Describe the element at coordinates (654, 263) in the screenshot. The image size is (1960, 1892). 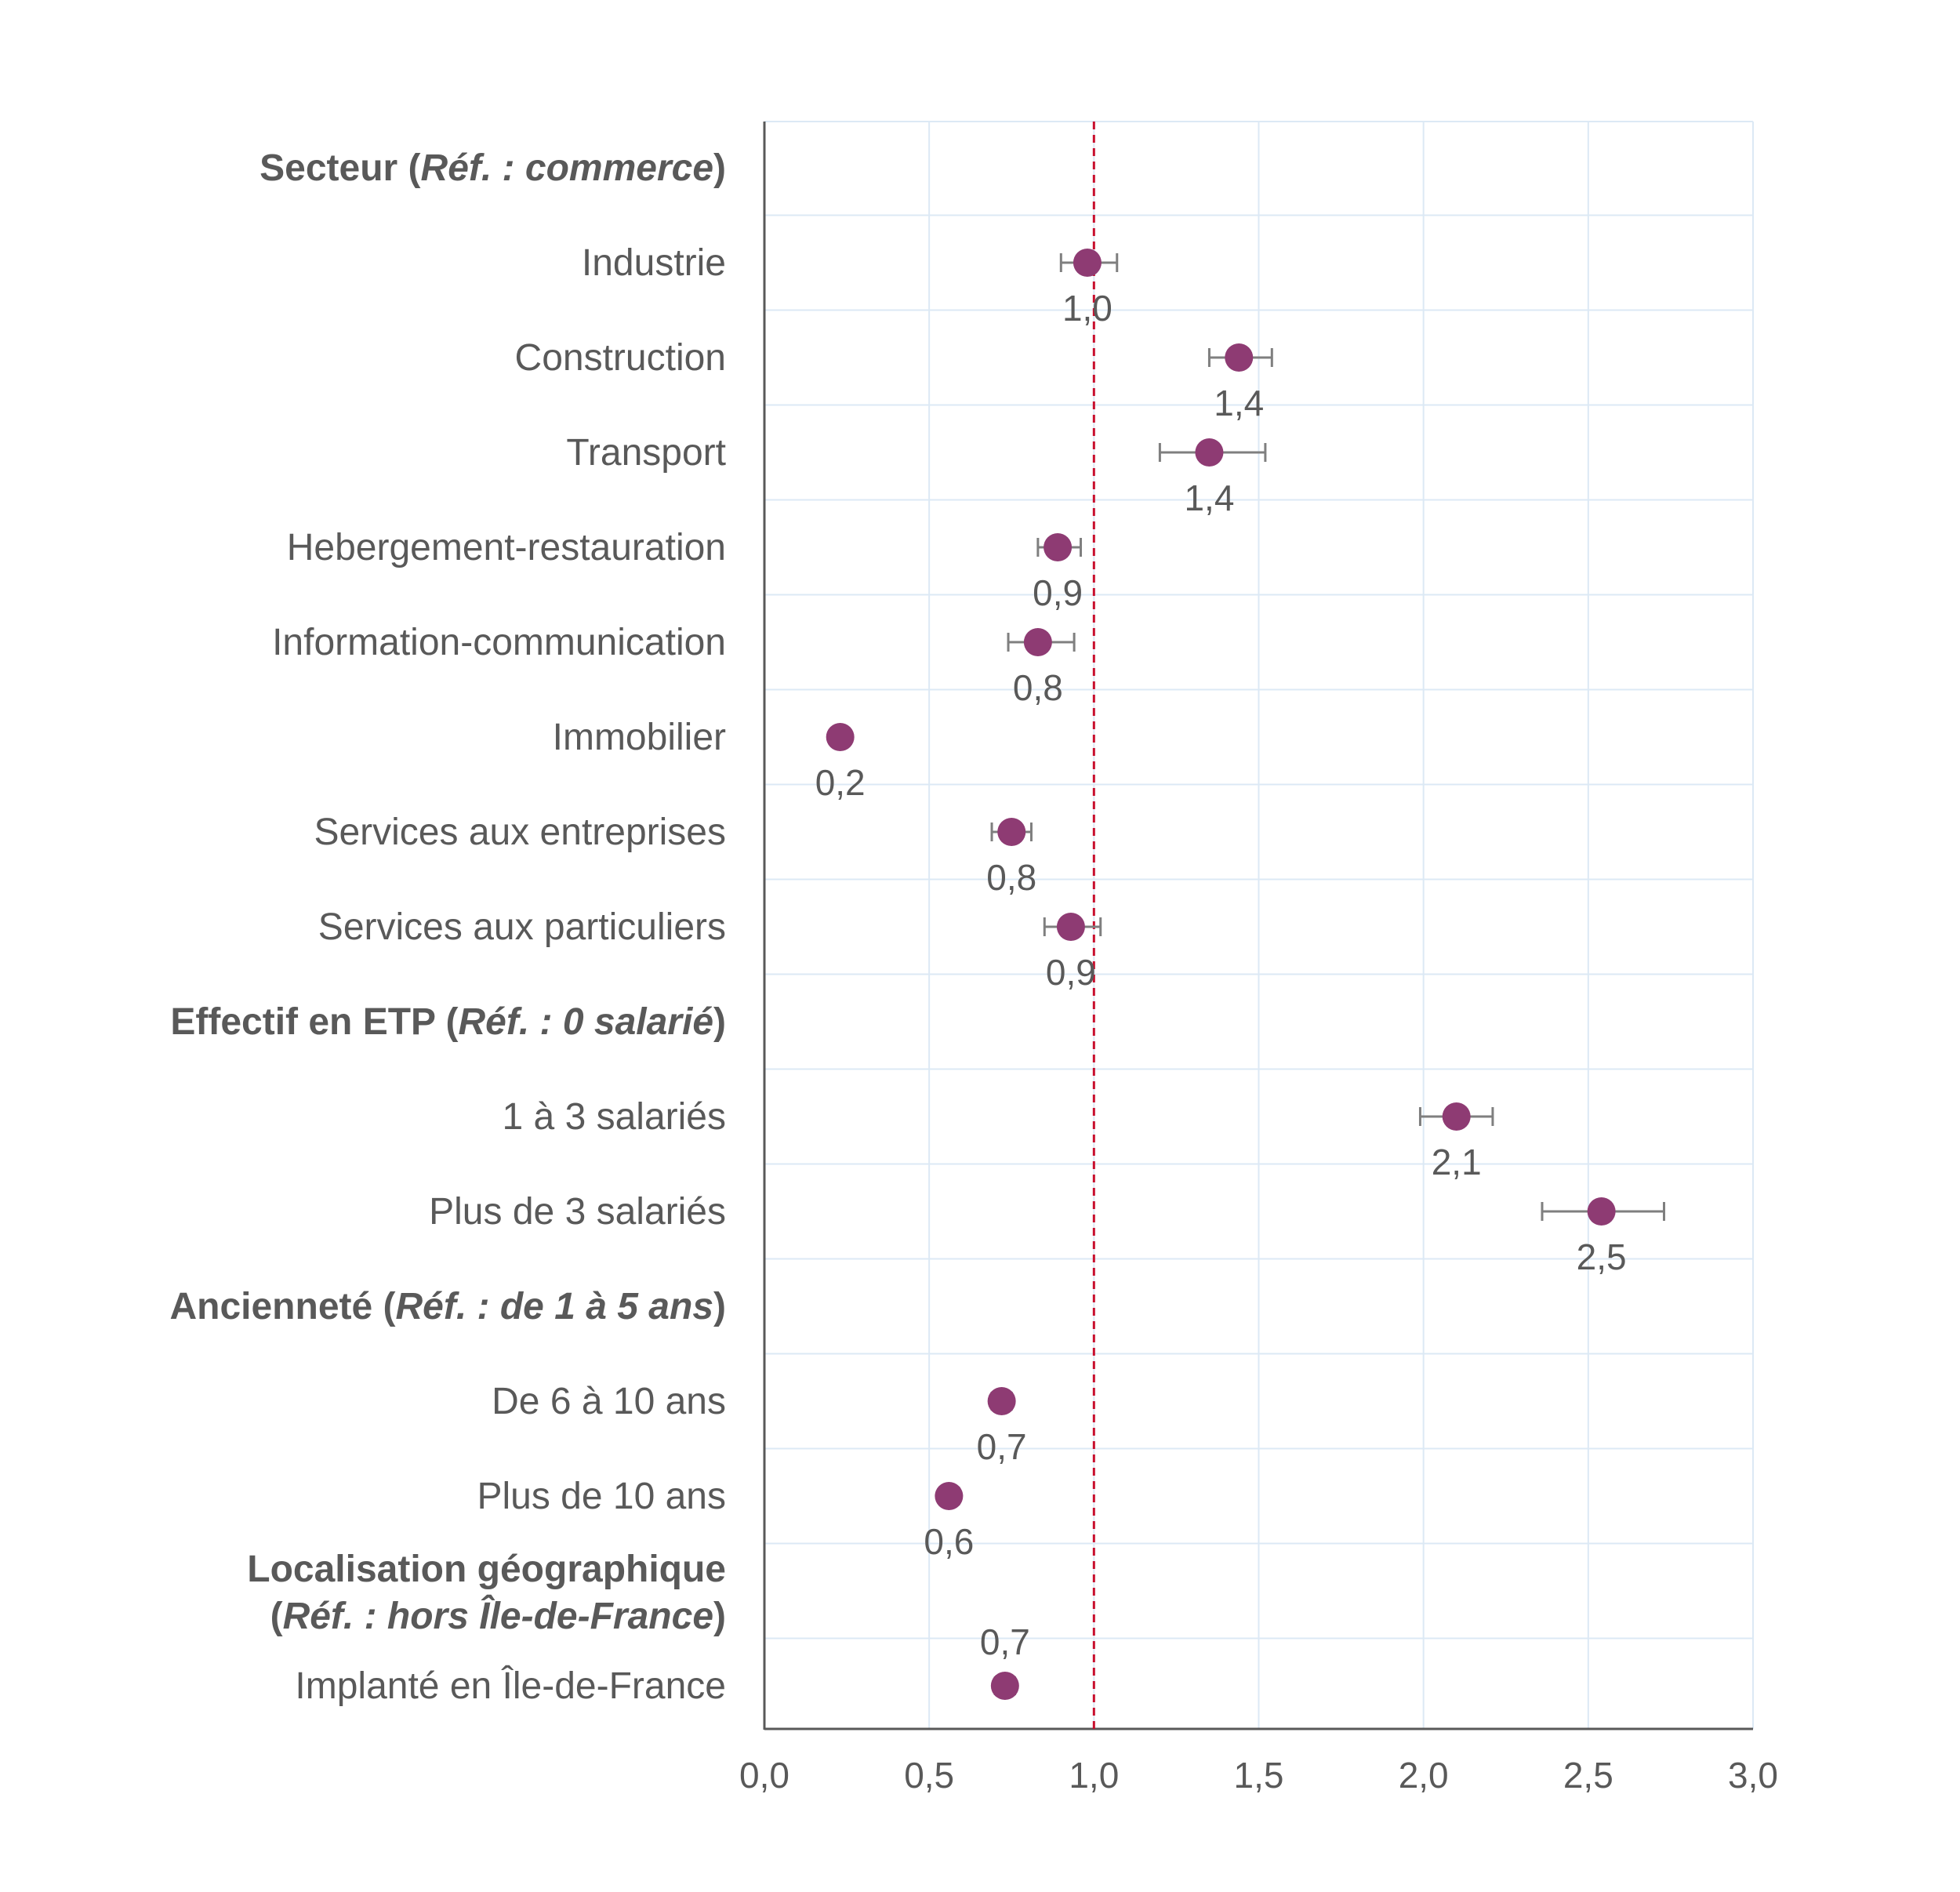
I see `category-label: Industrie` at that location.